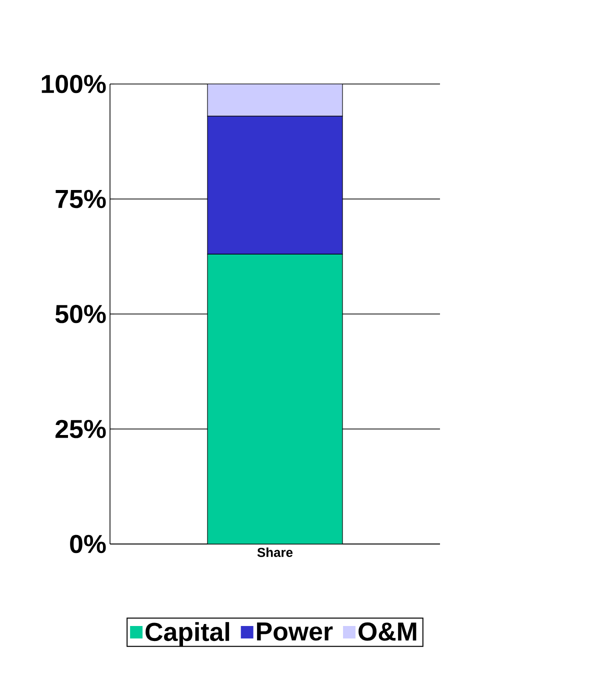  I want to click on legend-label: Capital, so click(188, 634).